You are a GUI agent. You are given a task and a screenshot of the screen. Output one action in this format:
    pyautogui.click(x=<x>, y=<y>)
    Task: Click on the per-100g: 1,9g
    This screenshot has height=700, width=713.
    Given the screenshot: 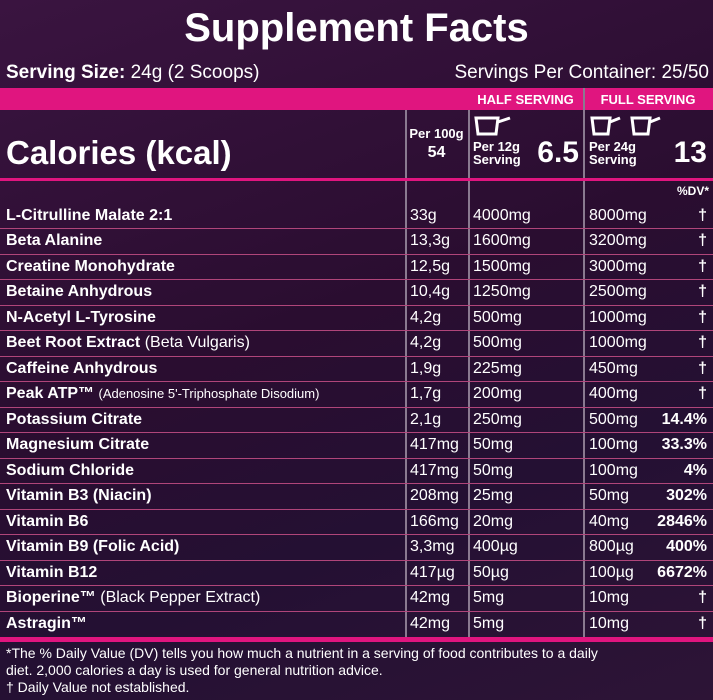 What is the action you would take?
    pyautogui.click(x=426, y=368)
    